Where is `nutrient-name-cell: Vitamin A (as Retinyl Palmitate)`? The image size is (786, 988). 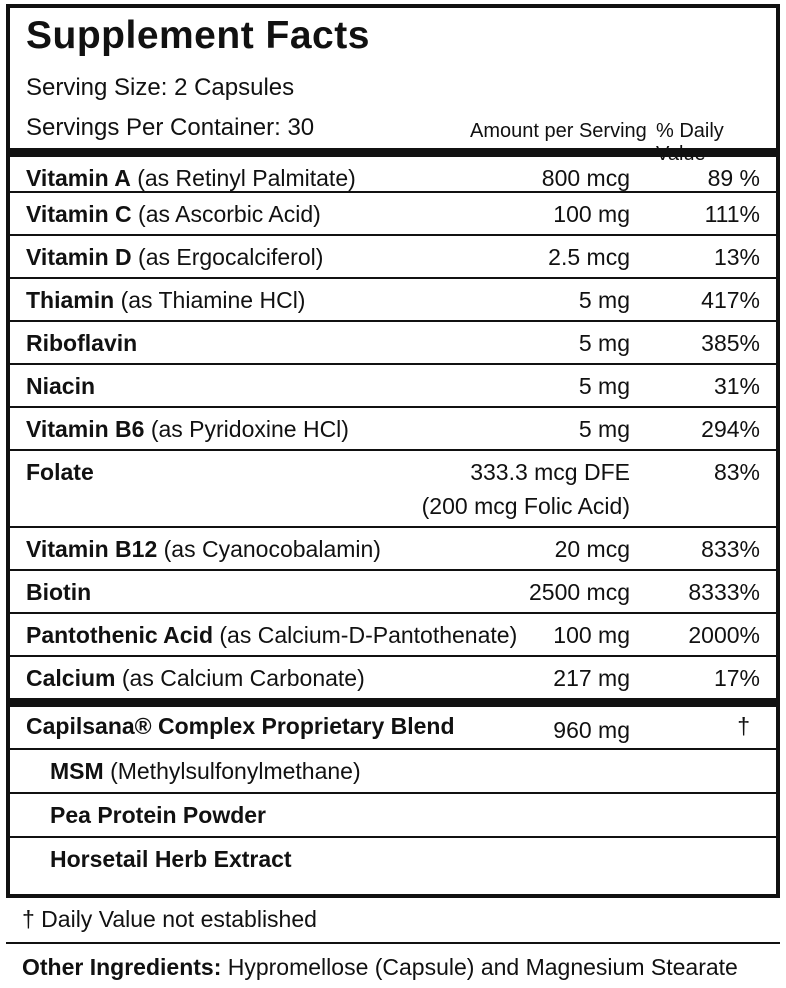
nutrient-name-cell: Vitamin A (as Retinyl Palmitate) is located at coordinates (191, 178).